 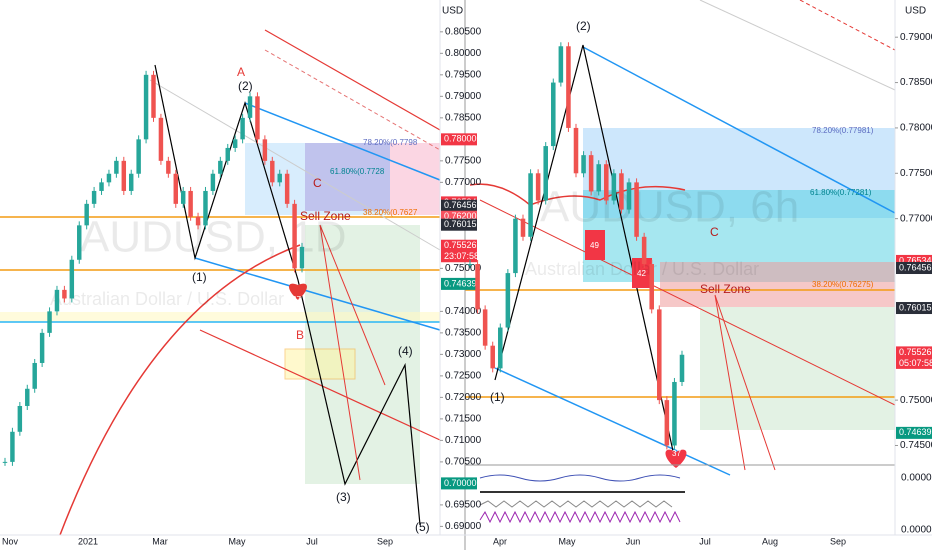 I want to click on price-badge-label: 0.78000, so click(x=460, y=139).